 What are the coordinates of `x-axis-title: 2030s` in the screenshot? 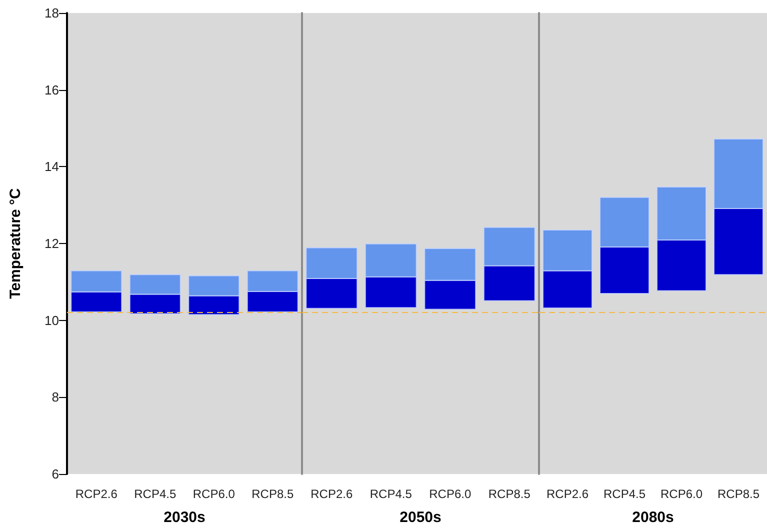 It's located at (185, 517).